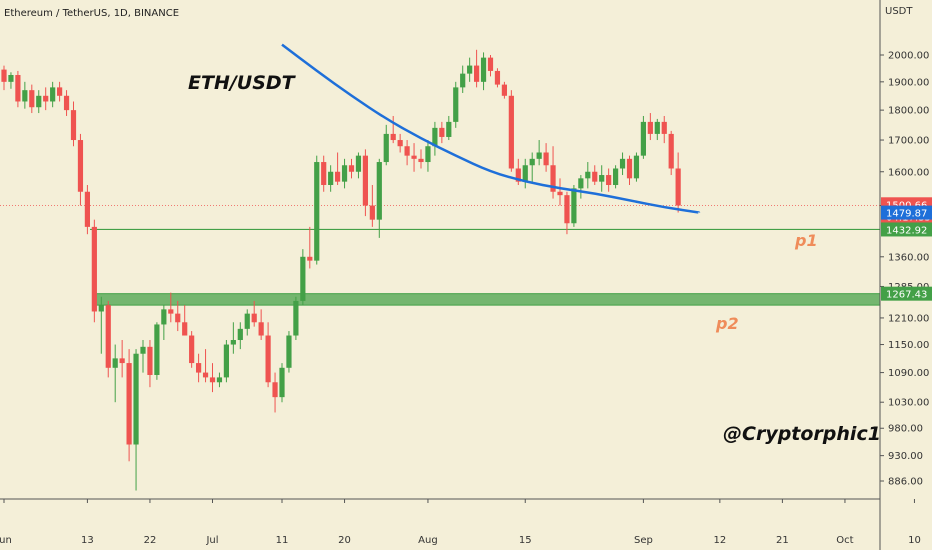 This screenshot has width=932, height=550. Describe the element at coordinates (6, 540) in the screenshot. I see `time-tick-label: Jun` at that location.